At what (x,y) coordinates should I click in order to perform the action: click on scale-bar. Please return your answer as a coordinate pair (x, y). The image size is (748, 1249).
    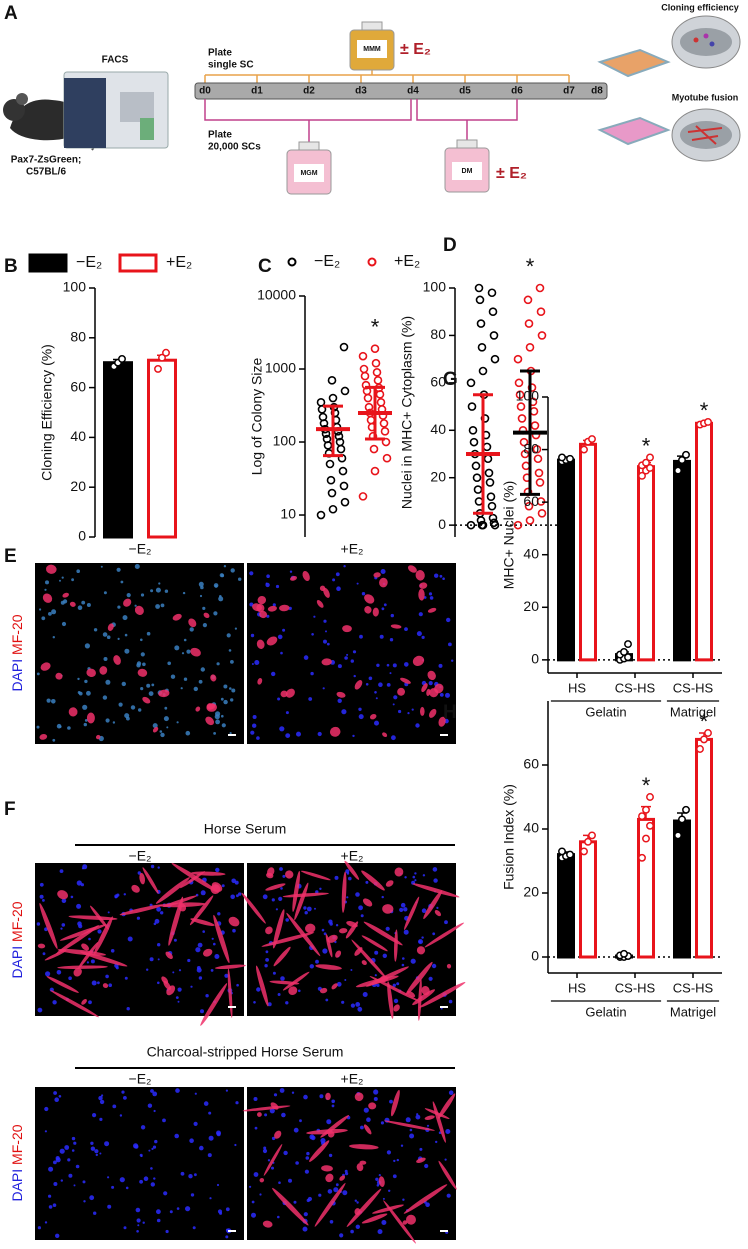
    Looking at the image, I should click on (232, 1007).